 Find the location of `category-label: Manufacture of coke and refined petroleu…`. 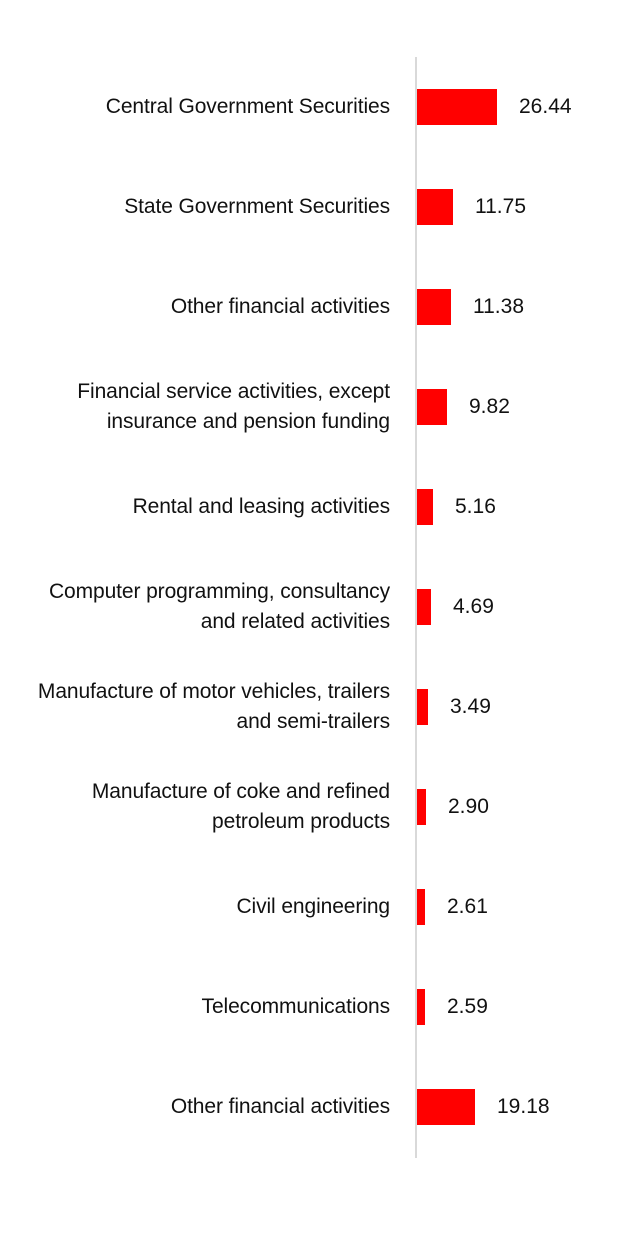

category-label: Manufacture of coke and refined petroleu… is located at coordinates (240, 806).